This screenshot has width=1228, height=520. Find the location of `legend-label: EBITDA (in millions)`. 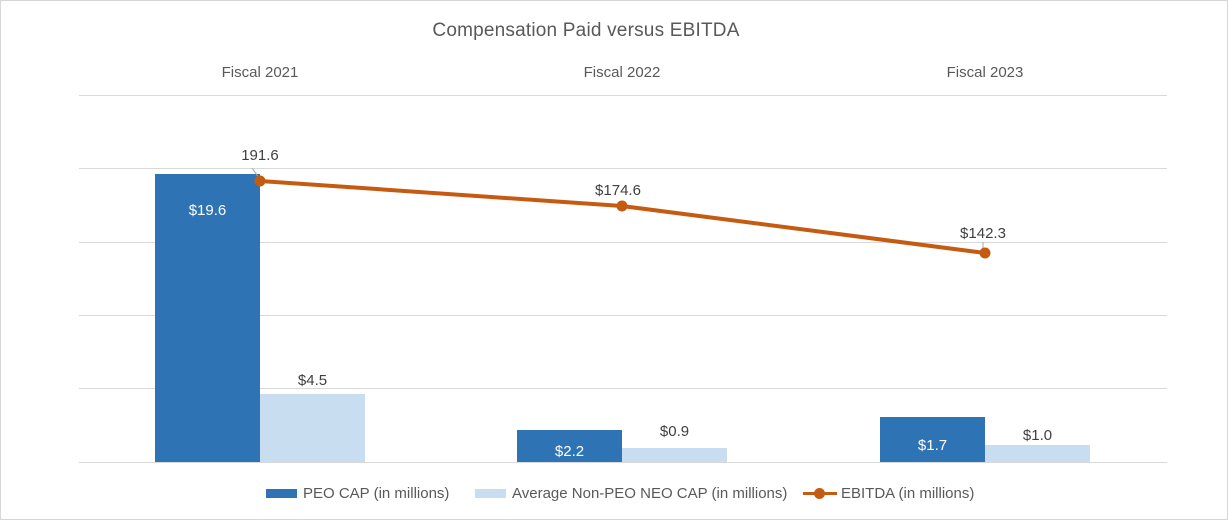

legend-label: EBITDA (in millions) is located at coordinates (908, 493).